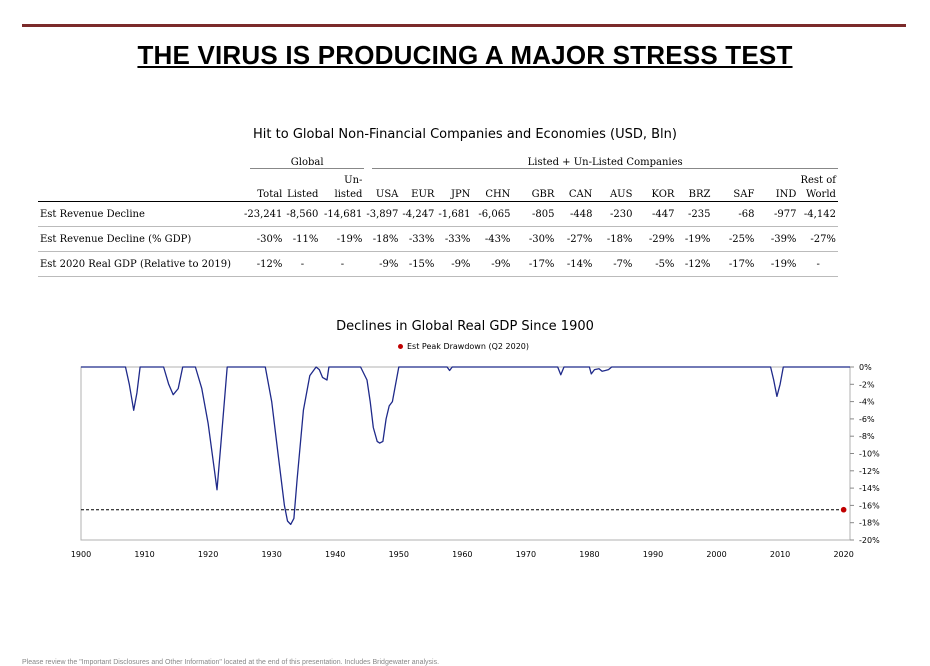 The height and width of the screenshot is (666, 930). Describe the element at coordinates (382, 214) in the screenshot. I see `table-cell: -3,897` at that location.